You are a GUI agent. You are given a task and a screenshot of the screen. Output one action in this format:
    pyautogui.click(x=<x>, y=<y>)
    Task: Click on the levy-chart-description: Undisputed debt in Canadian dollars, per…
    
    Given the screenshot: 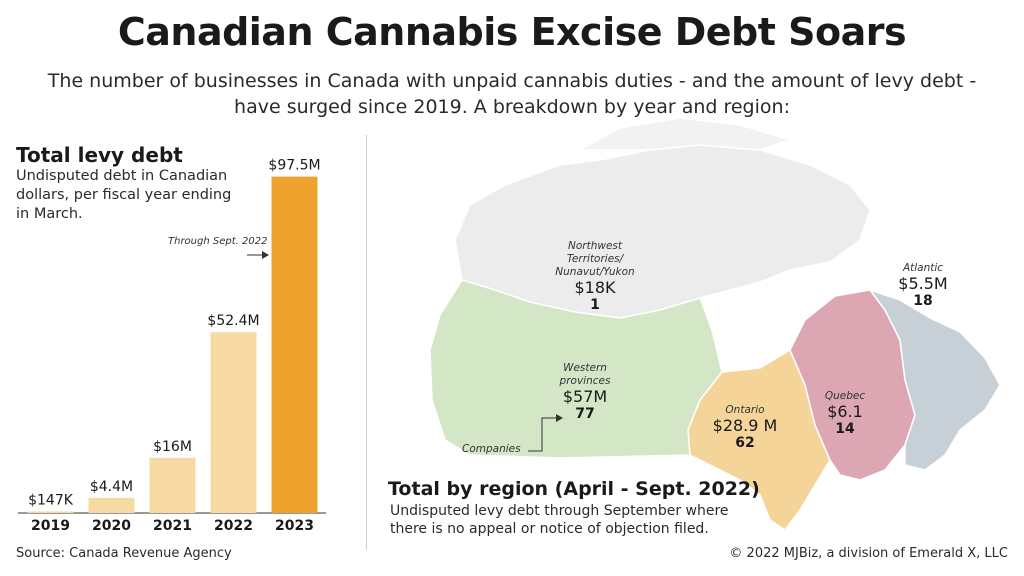 What is the action you would take?
    pyautogui.click(x=124, y=195)
    